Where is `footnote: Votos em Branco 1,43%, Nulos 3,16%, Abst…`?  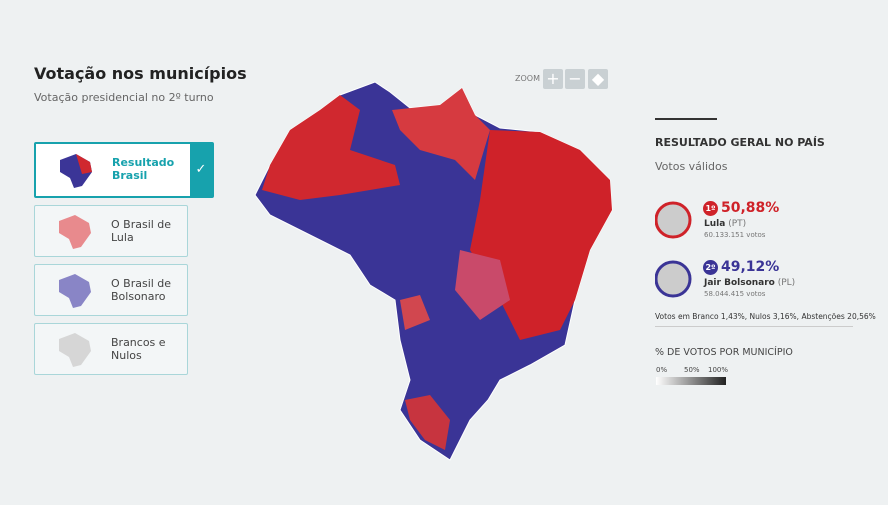
footnote: Votos em Branco 1,43%, Nulos 3,16%, Abst… is located at coordinates (765, 316).